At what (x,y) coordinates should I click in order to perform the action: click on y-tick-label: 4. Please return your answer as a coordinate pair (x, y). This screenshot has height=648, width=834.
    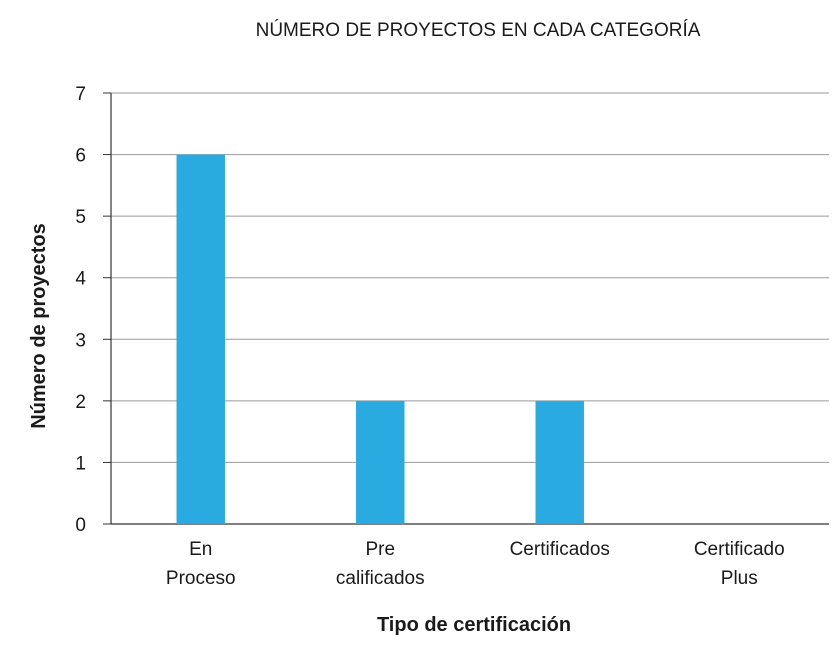
    Looking at the image, I should click on (80, 279).